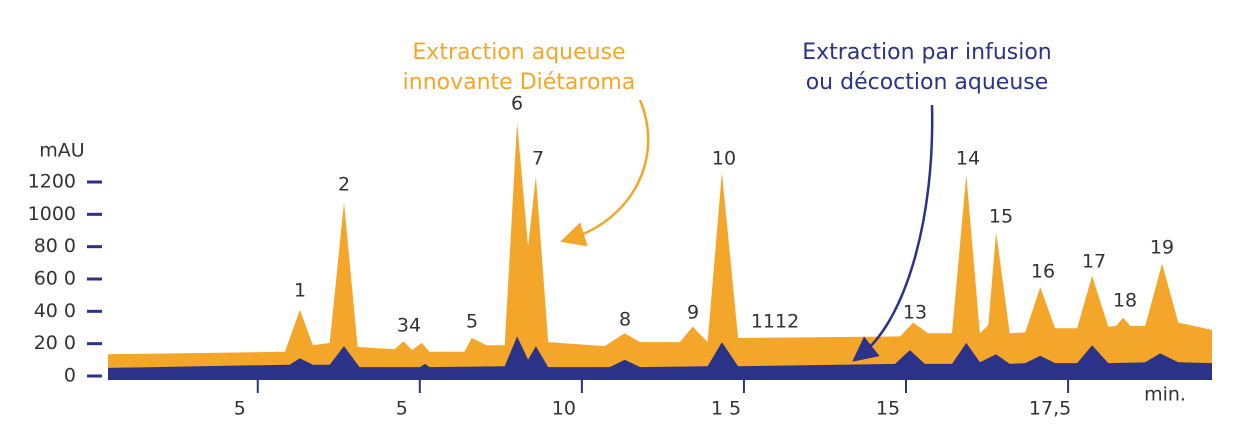 This screenshot has height=444, width=1236. I want to click on baseline, so click(660, 378).